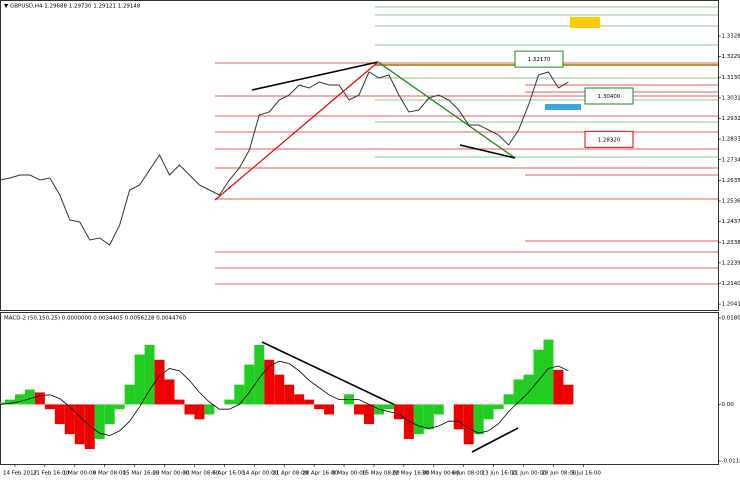  What do you see at coordinates (731, 284) in the screenshot?
I see `y-tick-label: 1.21400` at bounding box center [731, 284].